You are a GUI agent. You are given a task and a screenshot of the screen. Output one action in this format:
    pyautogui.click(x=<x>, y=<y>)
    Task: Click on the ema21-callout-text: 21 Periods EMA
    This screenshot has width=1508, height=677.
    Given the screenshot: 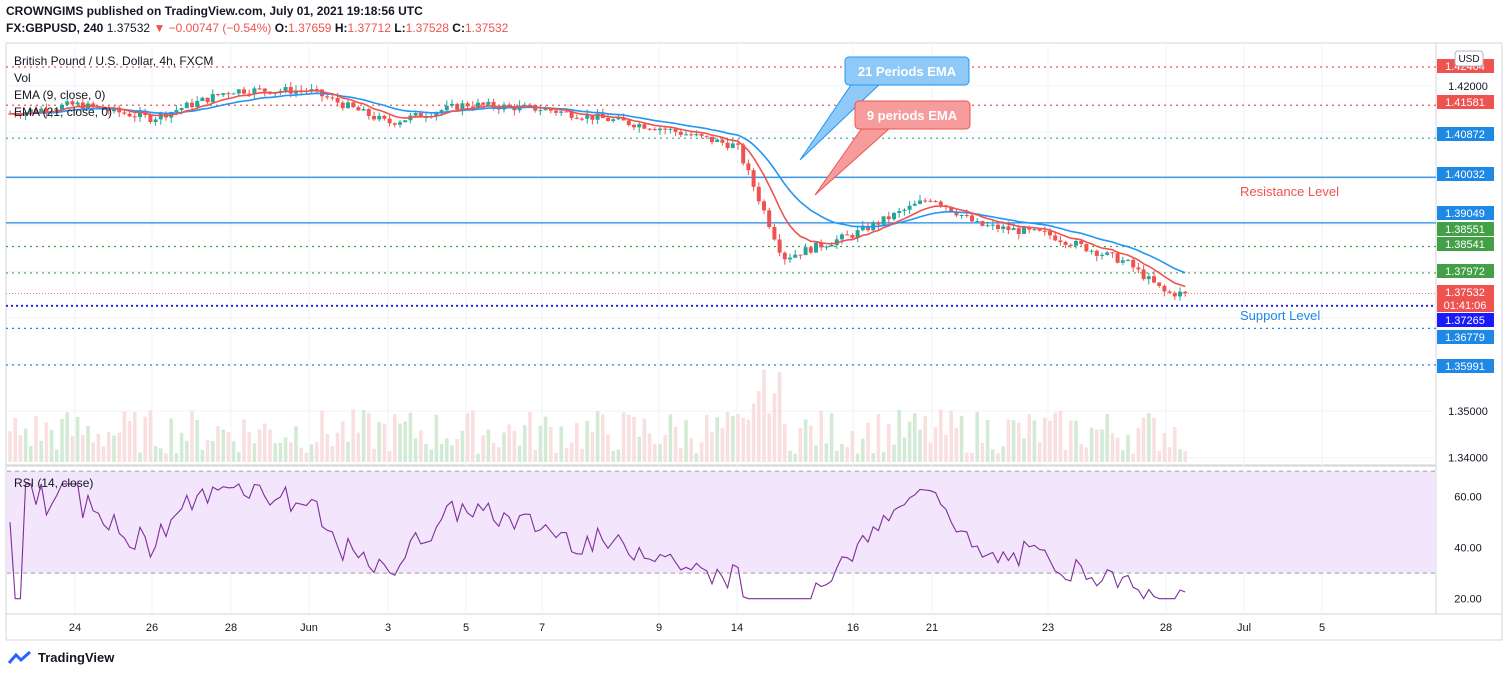 What is the action you would take?
    pyautogui.click(x=907, y=71)
    